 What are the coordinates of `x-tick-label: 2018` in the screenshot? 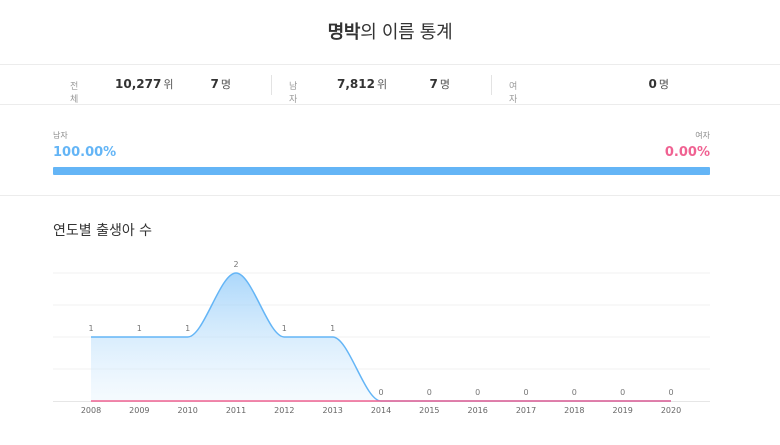 It's located at (574, 410).